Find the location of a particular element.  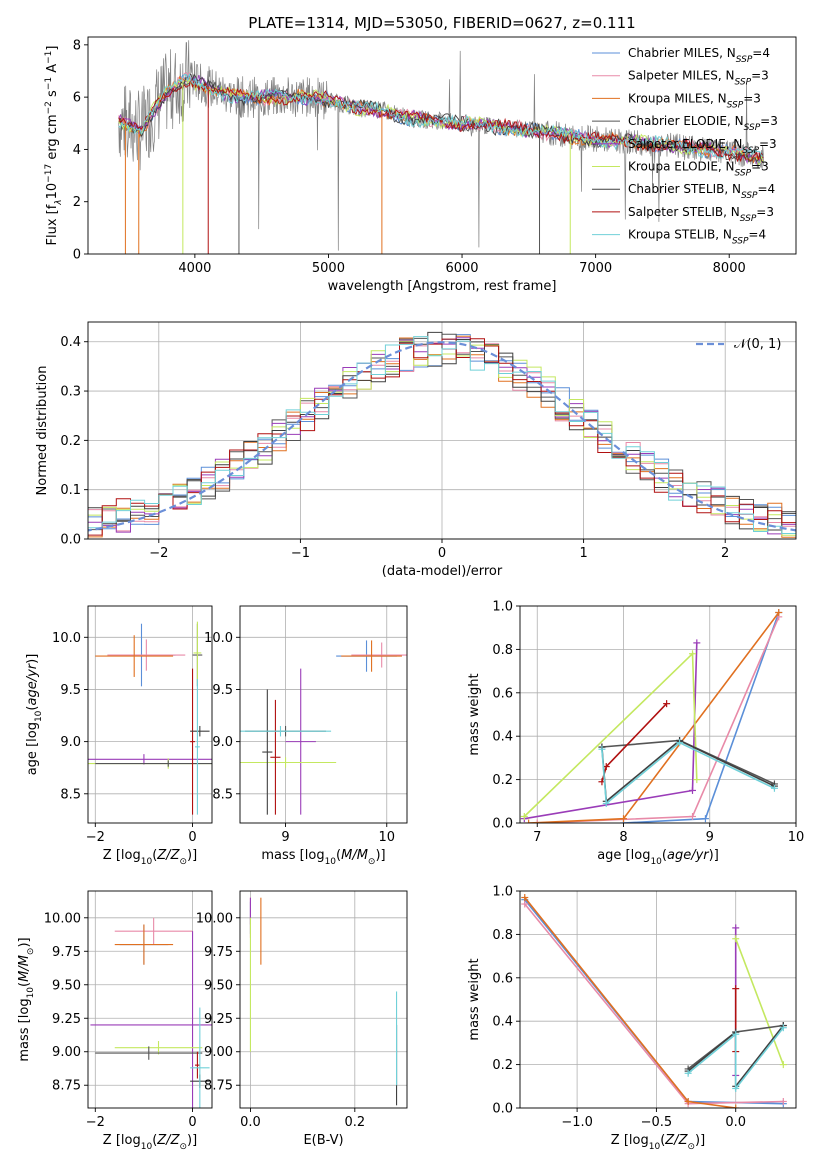

legend-entry: Salpeter ELODIE, NSSP=3 is located at coordinates (702, 146).